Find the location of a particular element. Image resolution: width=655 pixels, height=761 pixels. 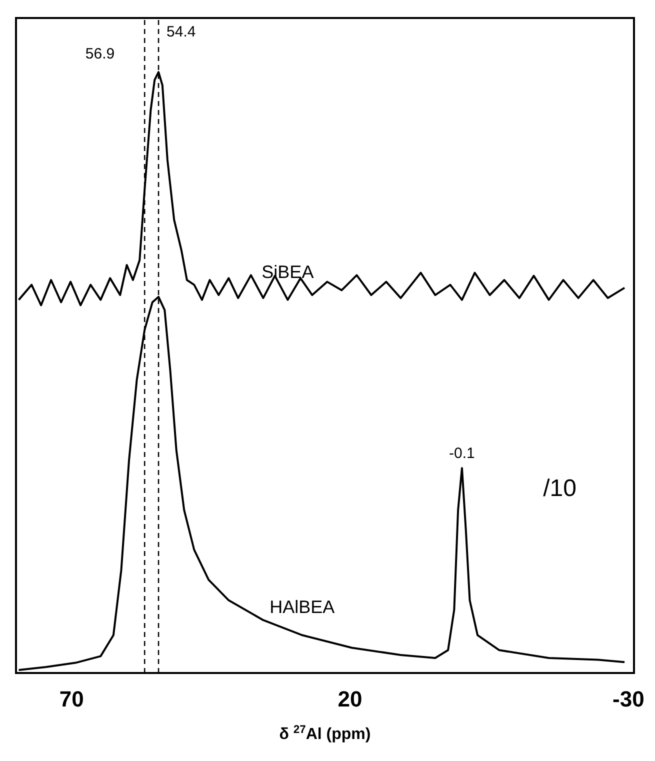

x-tick-label: 70 is located at coordinates (71, 699).